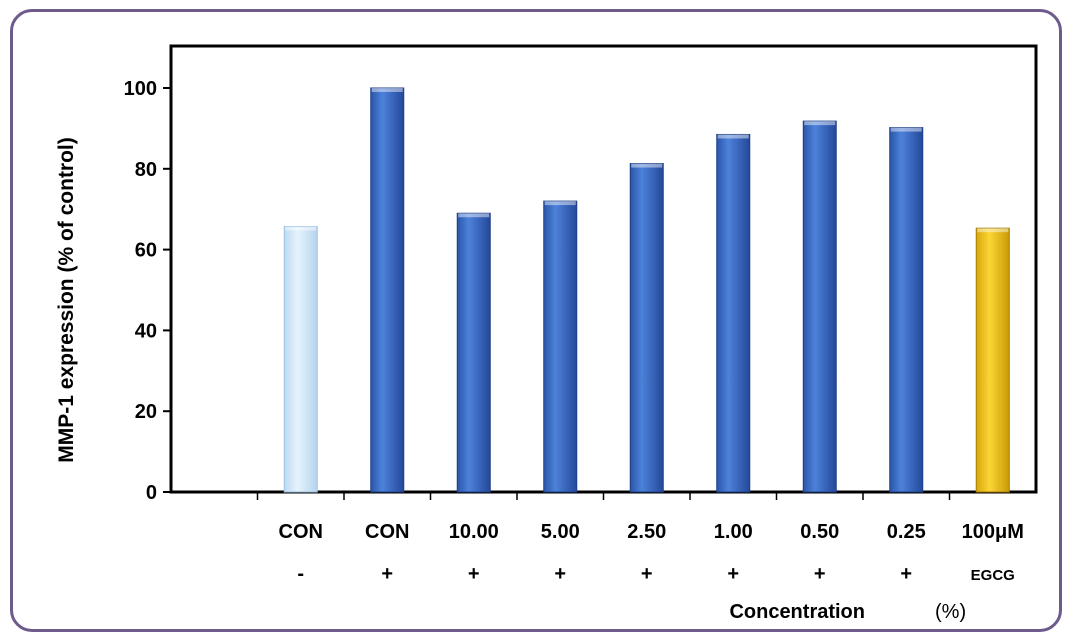 The width and height of the screenshot is (1074, 644). I want to click on category-label: 0.25, so click(906, 532).